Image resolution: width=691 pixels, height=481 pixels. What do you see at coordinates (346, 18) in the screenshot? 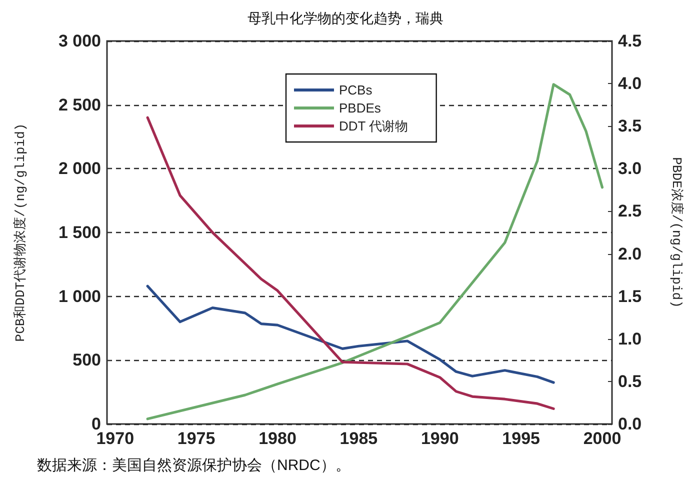
I see `chart-title: 母乳中化学物的变化趋势，瑞典` at bounding box center [346, 18].